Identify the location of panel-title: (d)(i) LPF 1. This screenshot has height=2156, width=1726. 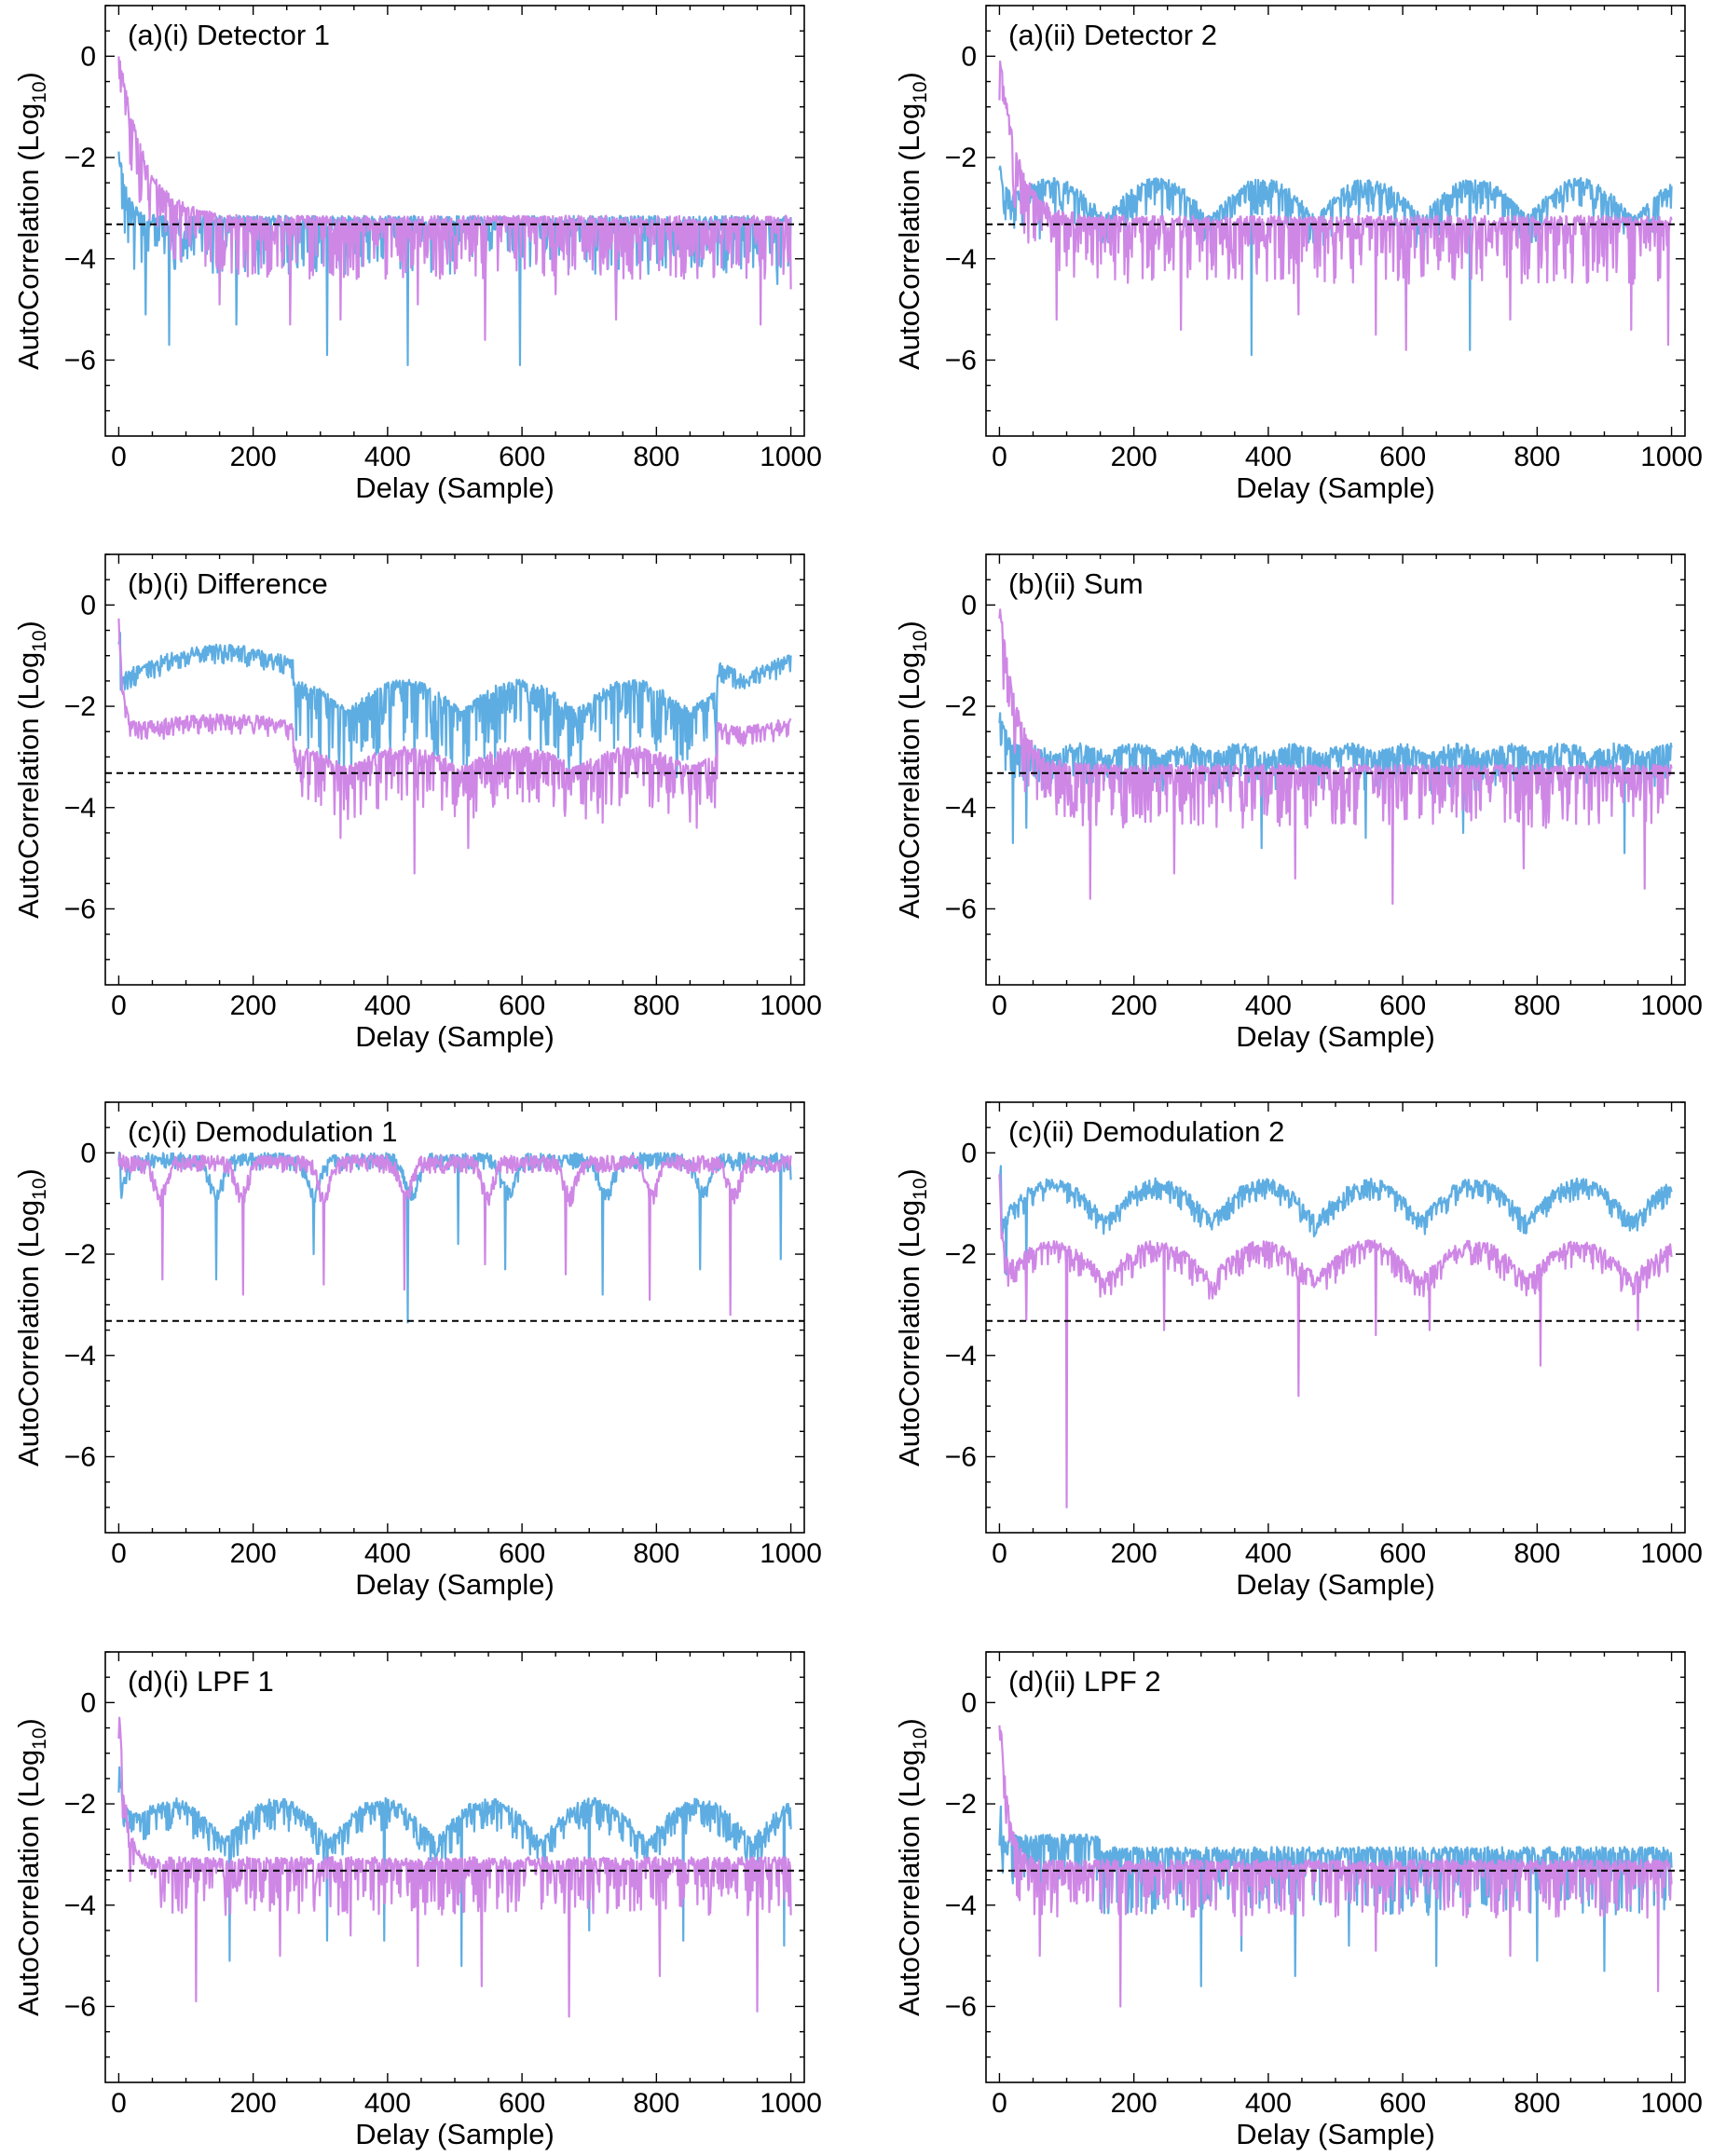
(201, 1681).